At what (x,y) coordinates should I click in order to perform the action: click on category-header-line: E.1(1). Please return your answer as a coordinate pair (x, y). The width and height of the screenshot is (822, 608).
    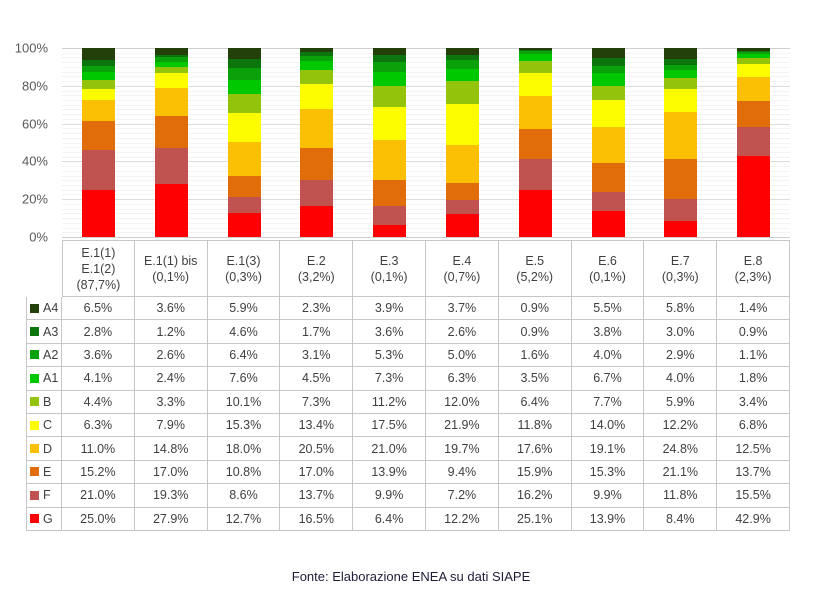
    Looking at the image, I should click on (98, 252).